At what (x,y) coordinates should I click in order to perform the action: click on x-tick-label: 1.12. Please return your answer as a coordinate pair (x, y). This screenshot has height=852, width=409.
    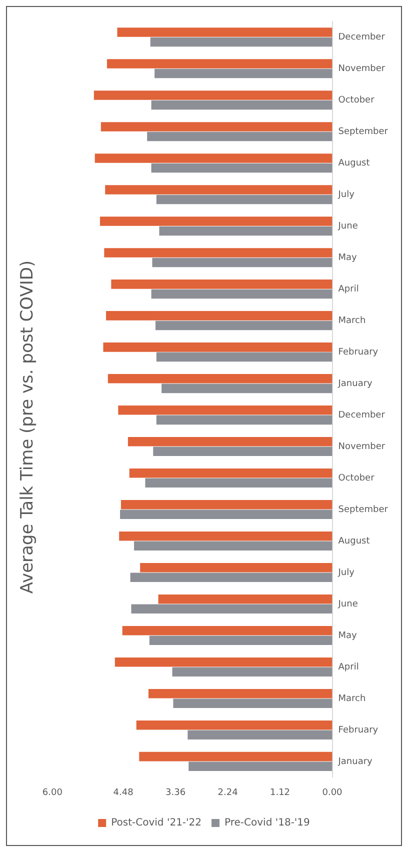
    Looking at the image, I should click on (280, 793).